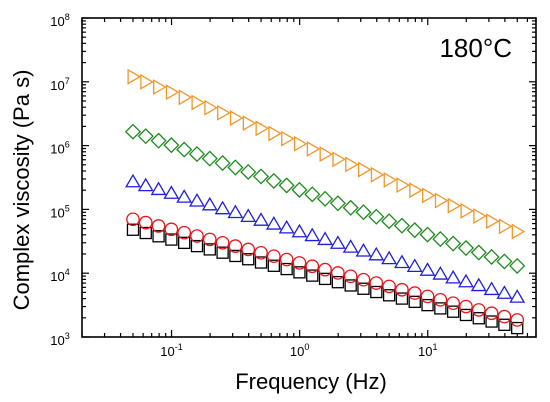 The height and width of the screenshot is (402, 550). What do you see at coordinates (59, 148) in the screenshot?
I see `y-tick-label: 10⁶` at bounding box center [59, 148].